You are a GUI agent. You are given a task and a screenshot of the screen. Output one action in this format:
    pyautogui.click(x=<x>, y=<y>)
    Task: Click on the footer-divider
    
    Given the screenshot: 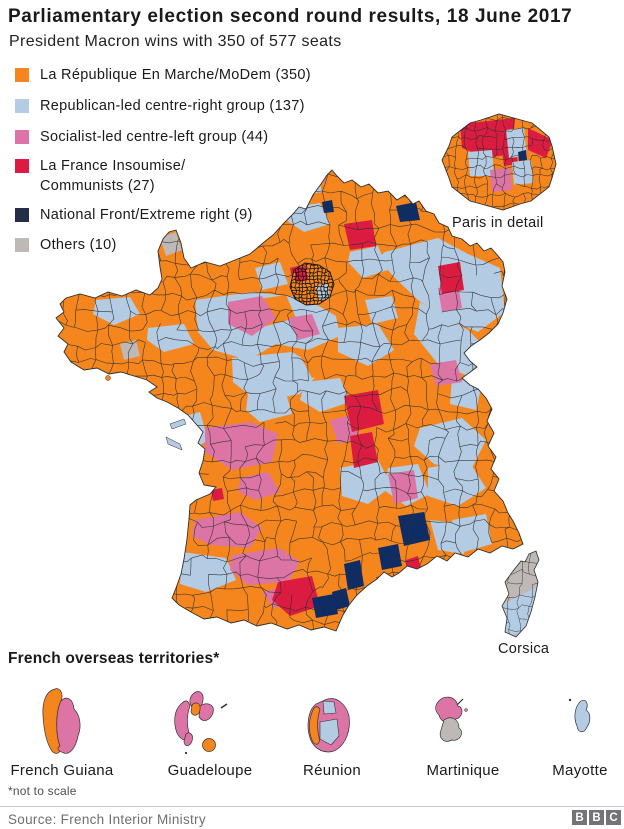 What is the action you would take?
    pyautogui.click(x=312, y=806)
    